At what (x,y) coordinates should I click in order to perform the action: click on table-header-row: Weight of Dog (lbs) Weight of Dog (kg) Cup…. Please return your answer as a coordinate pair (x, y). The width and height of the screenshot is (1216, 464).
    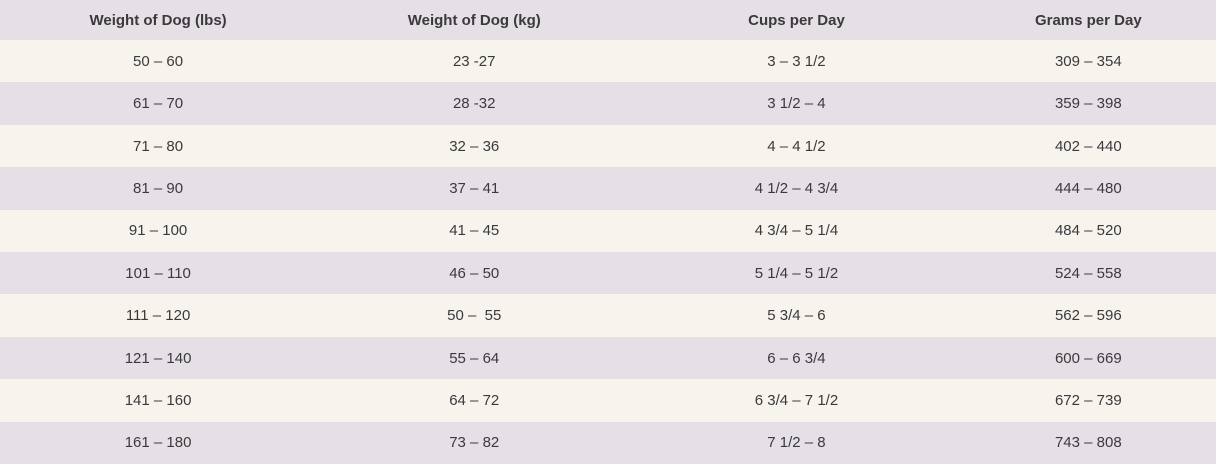
    Looking at the image, I should click on (608, 20).